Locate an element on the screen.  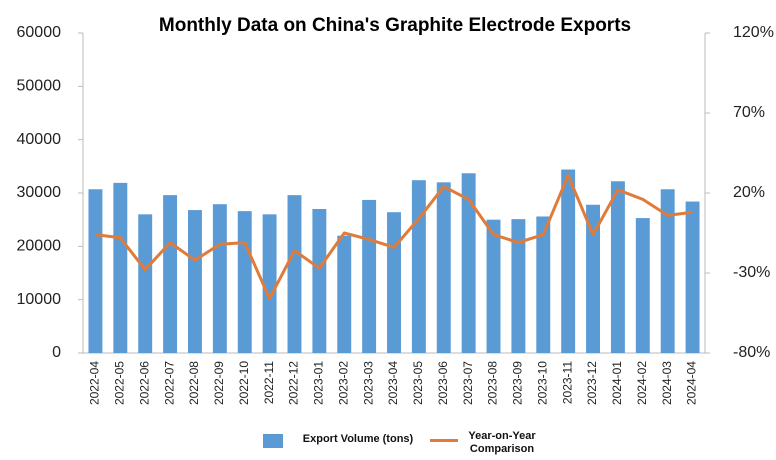
y-tick-label: 60000 is located at coordinates (39, 32).